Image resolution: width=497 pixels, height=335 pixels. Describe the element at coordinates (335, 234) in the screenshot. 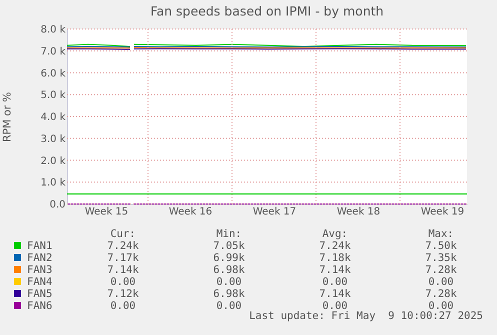

I see `text: Avg:` at that location.